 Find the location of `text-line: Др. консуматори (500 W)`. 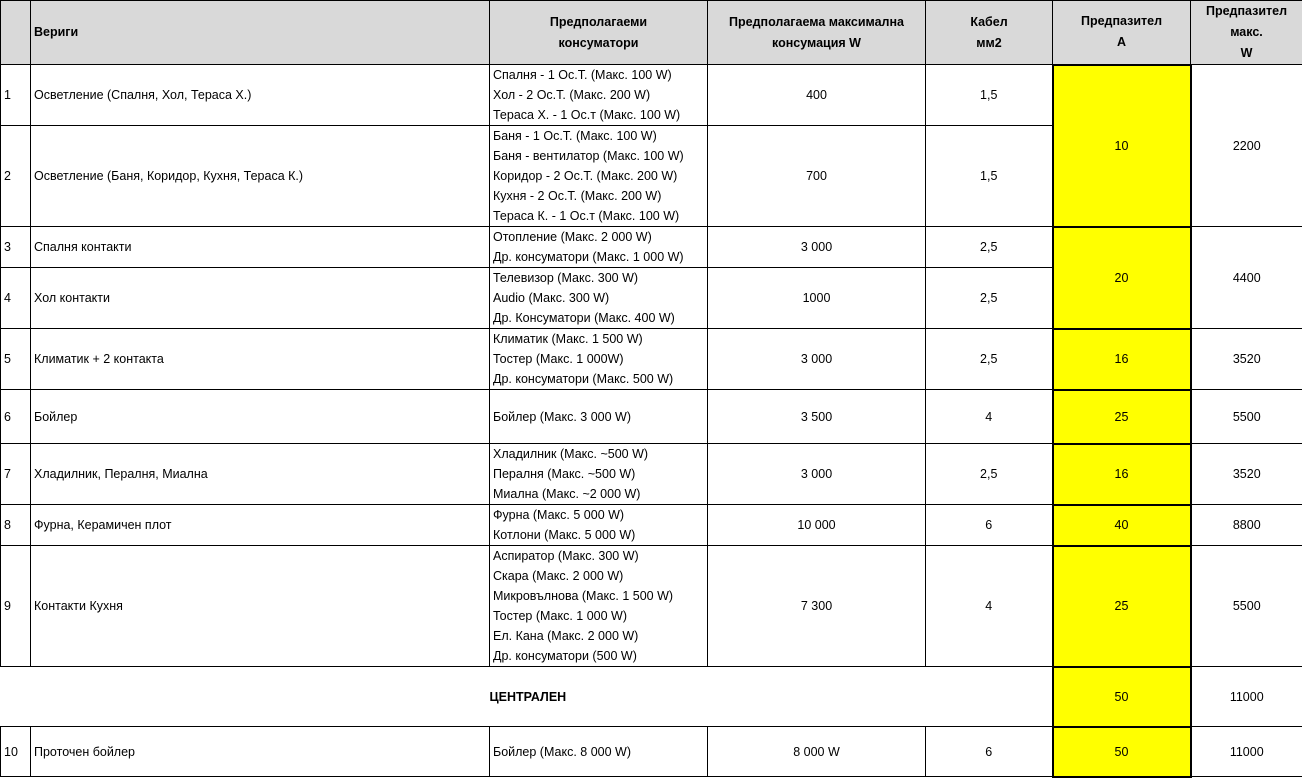

text-line: Др. консуматори (500 W) is located at coordinates (598, 656).